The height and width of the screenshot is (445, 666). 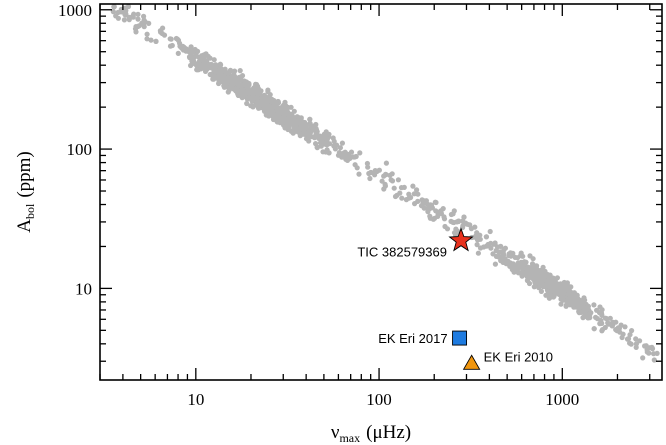 I want to click on x-axis-unit: (μHz), so click(x=388, y=432).